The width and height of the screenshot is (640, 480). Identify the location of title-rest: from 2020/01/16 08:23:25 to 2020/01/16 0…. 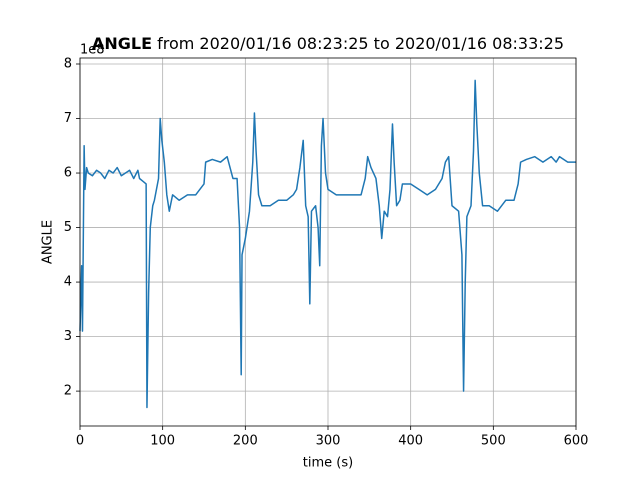
(360, 43).